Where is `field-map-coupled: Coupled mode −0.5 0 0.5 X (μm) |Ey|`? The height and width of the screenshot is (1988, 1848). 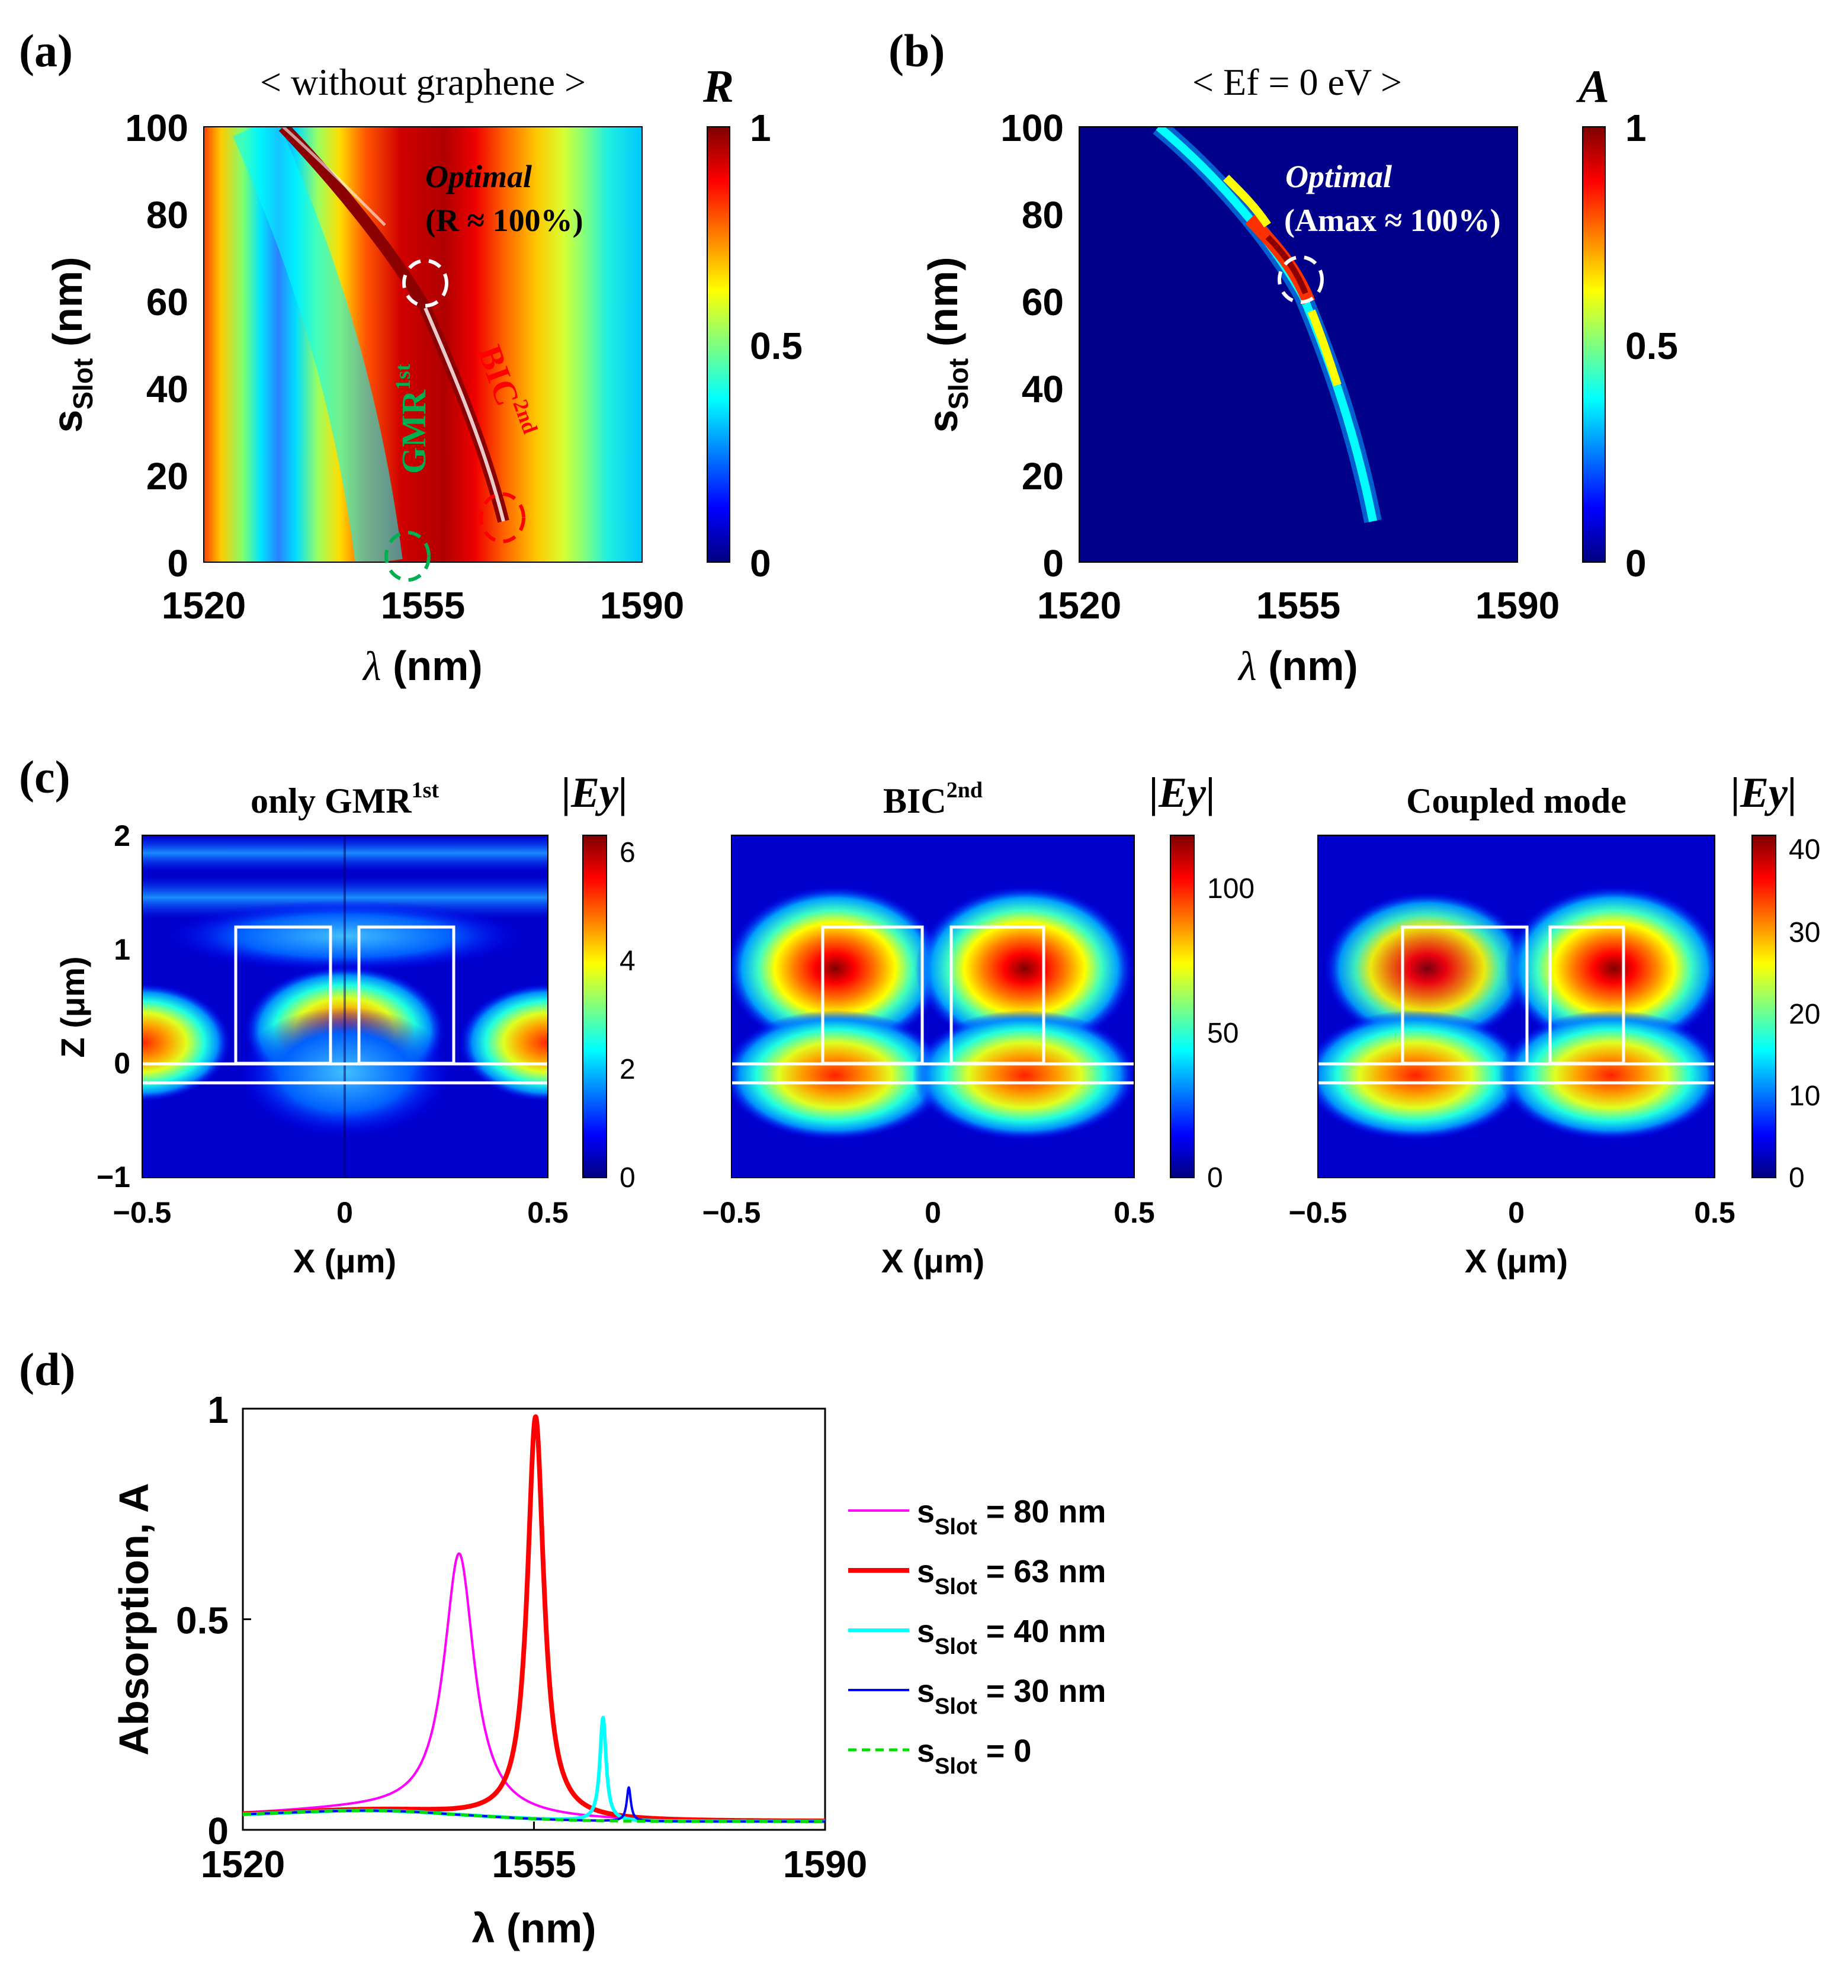
field-map-coupled: Coupled mode −0.5 0 0.5 X (μm) |Ey| is located at coordinates (1555, 1024).